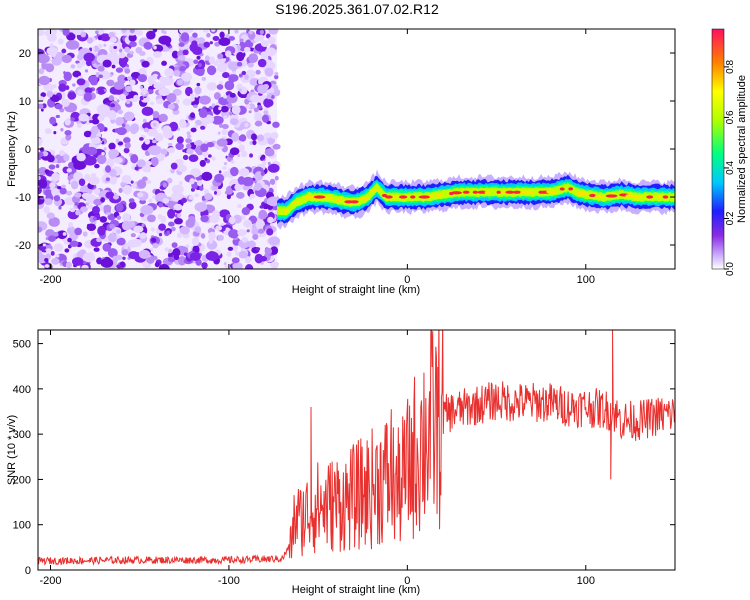  I want to click on snr-xtick-label: -100, so click(229, 581).